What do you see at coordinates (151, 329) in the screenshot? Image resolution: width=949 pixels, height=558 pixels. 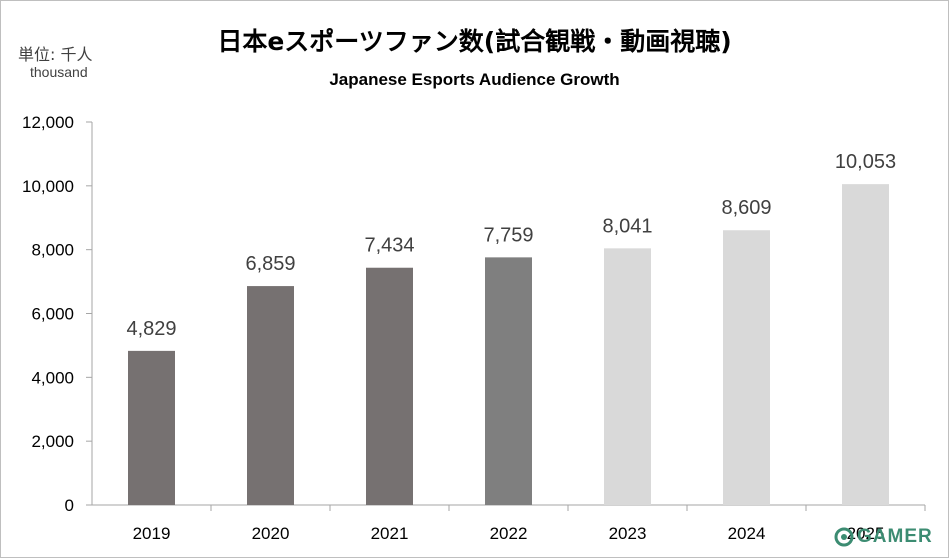 I see `data-label-2019: 4,829` at bounding box center [151, 329].